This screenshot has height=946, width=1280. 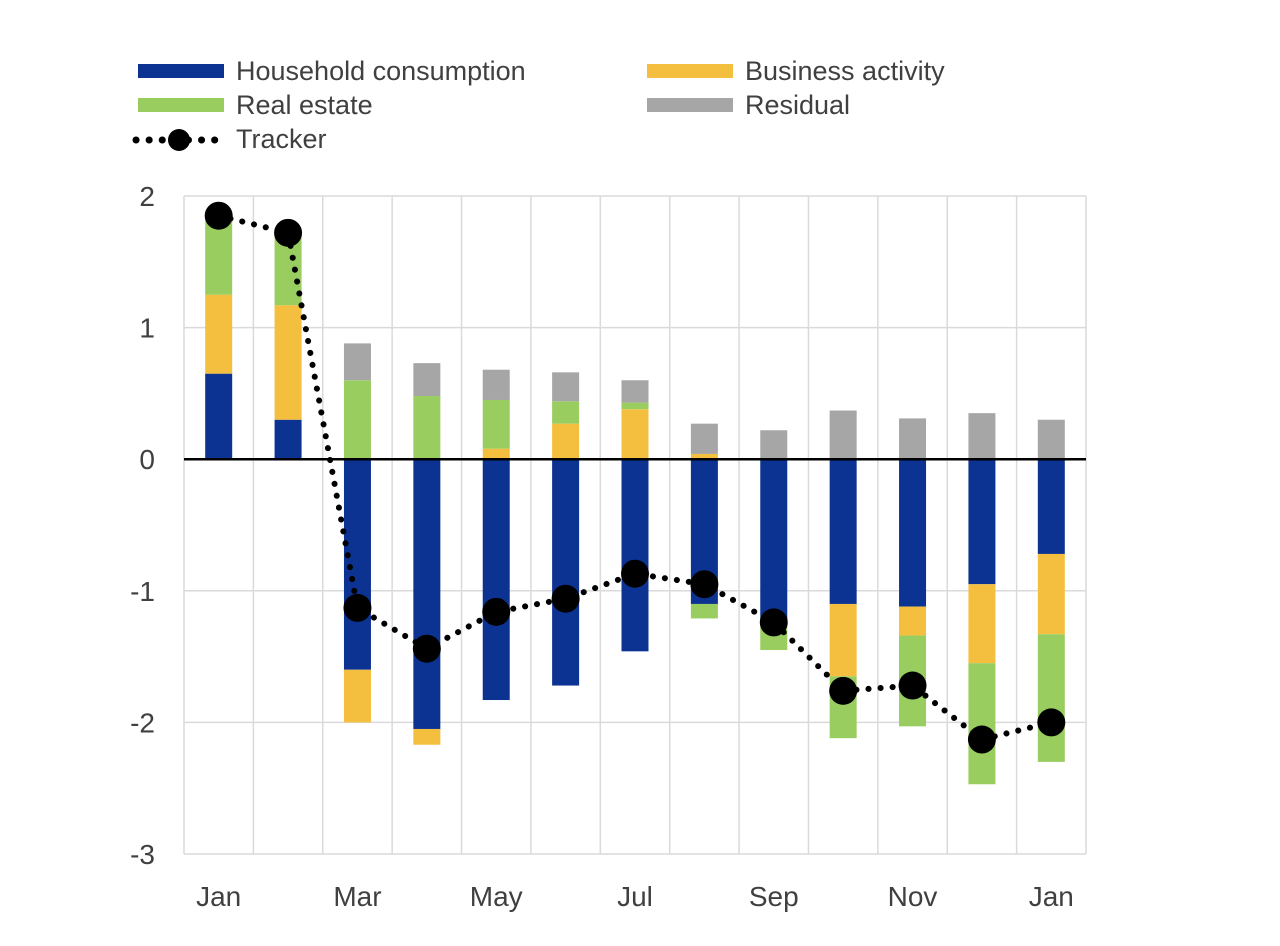 What do you see at coordinates (774, 896) in the screenshot?
I see `x-tick-label: Sep` at bounding box center [774, 896].